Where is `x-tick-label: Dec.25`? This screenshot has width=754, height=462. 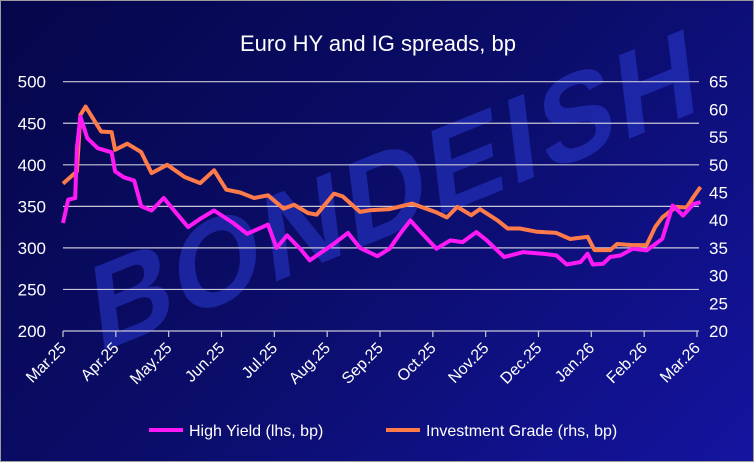
x-tick-label: Dec.25 is located at coordinates (521, 364).